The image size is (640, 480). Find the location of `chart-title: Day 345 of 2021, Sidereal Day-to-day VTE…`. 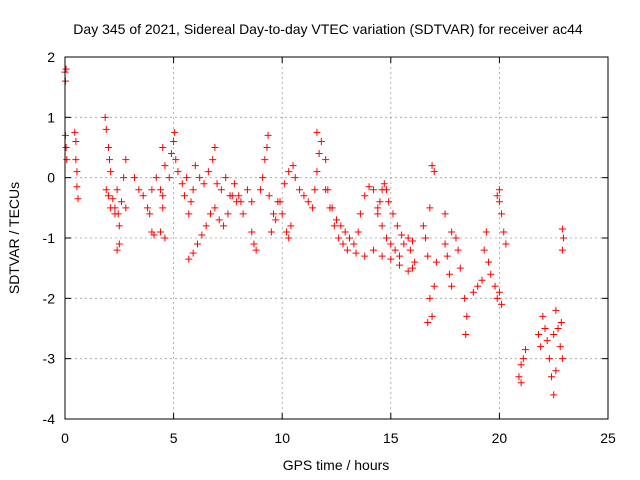

chart-title: Day 345 of 2021, Sidereal Day-to-day VTE… is located at coordinates (328, 29).